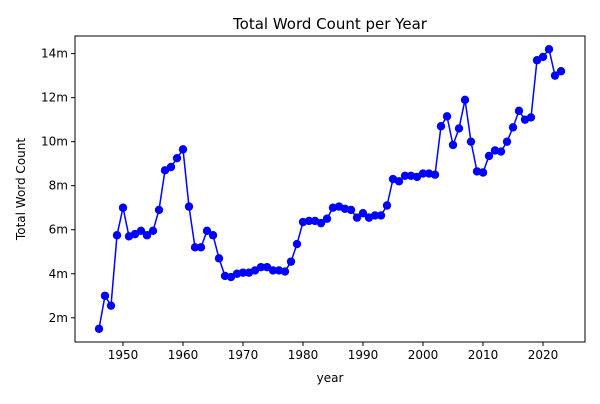  I want to click on x-tick-label: 1970, so click(243, 355).